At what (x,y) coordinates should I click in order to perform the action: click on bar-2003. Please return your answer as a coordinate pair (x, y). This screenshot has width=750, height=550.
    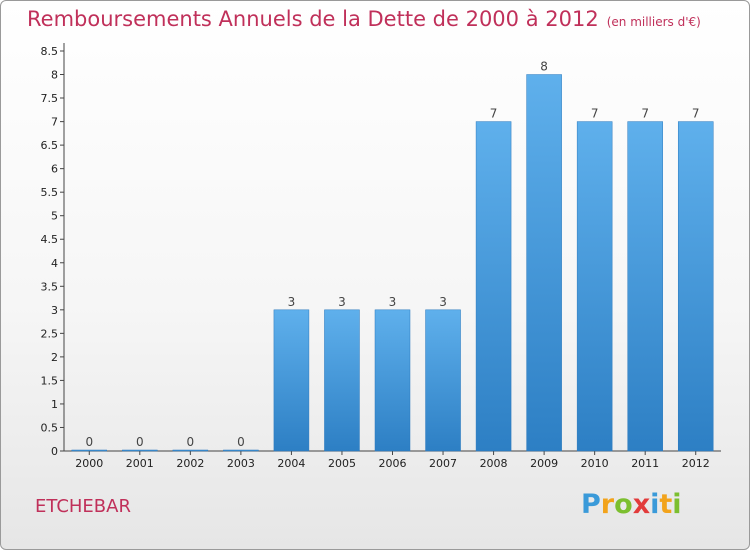
    Looking at the image, I should click on (241, 450).